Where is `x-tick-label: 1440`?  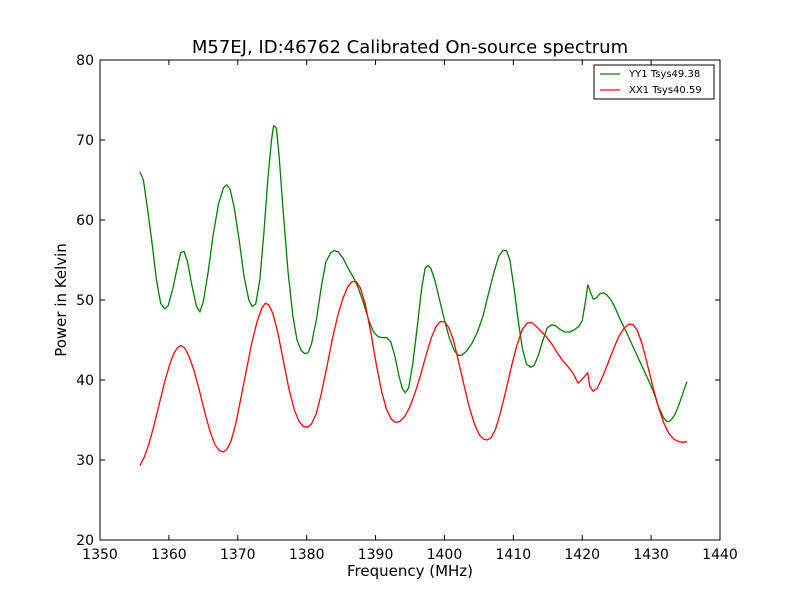
x-tick-label: 1440 is located at coordinates (720, 555).